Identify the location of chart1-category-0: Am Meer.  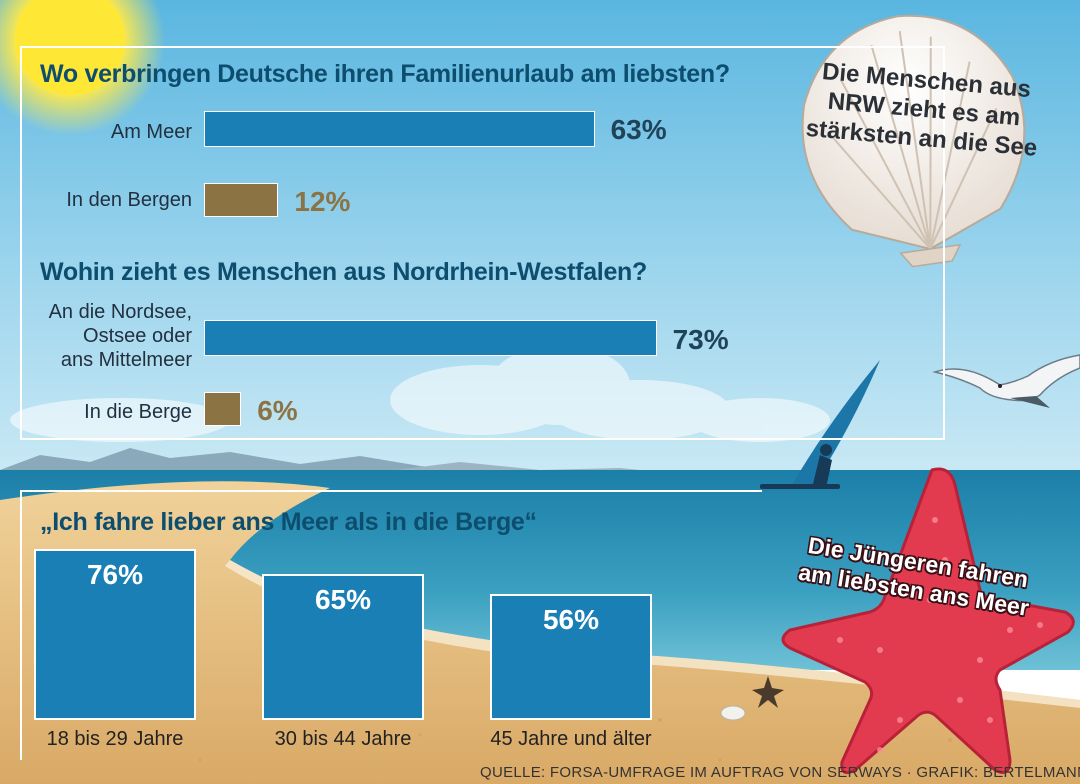
(151, 132).